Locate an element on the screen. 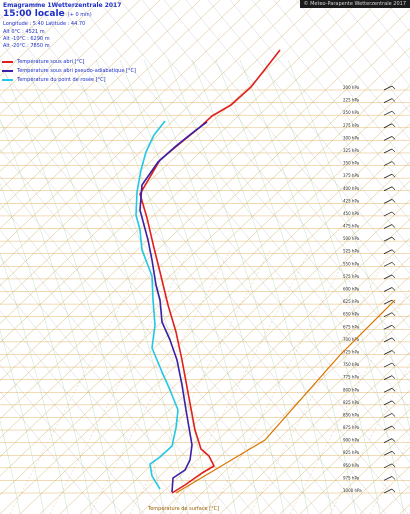  legend-item-dewpoint: Température du point de rosée [°C] is located at coordinates (82, 79).